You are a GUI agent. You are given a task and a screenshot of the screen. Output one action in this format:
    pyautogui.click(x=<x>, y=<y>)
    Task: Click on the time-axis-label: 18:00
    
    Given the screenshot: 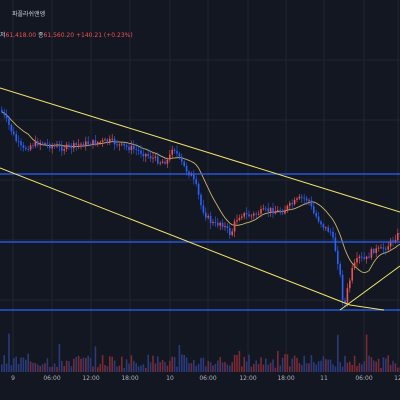 What is the action you would take?
    pyautogui.click(x=285, y=378)
    